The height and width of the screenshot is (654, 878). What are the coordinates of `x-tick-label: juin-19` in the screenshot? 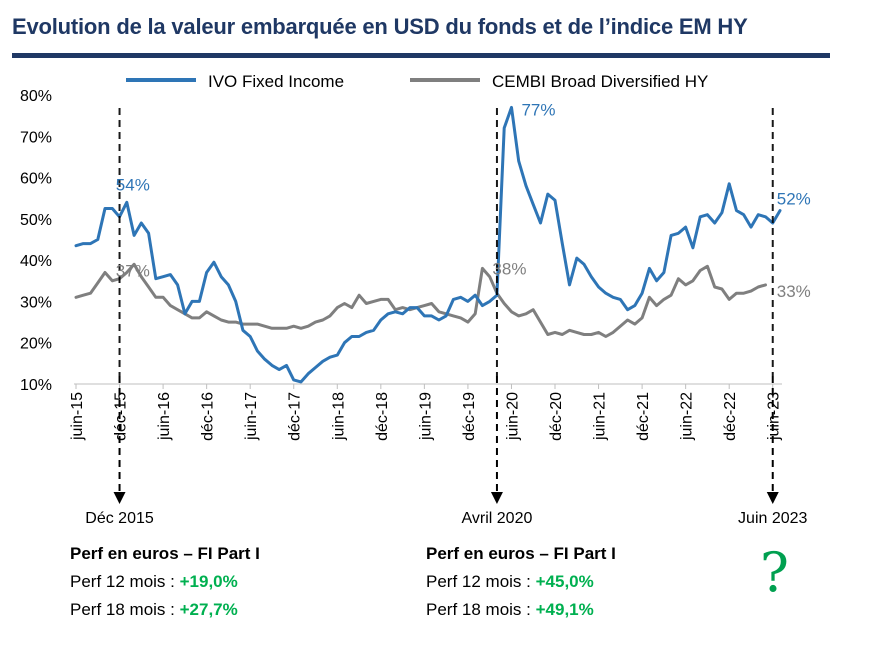 It's located at (425, 416).